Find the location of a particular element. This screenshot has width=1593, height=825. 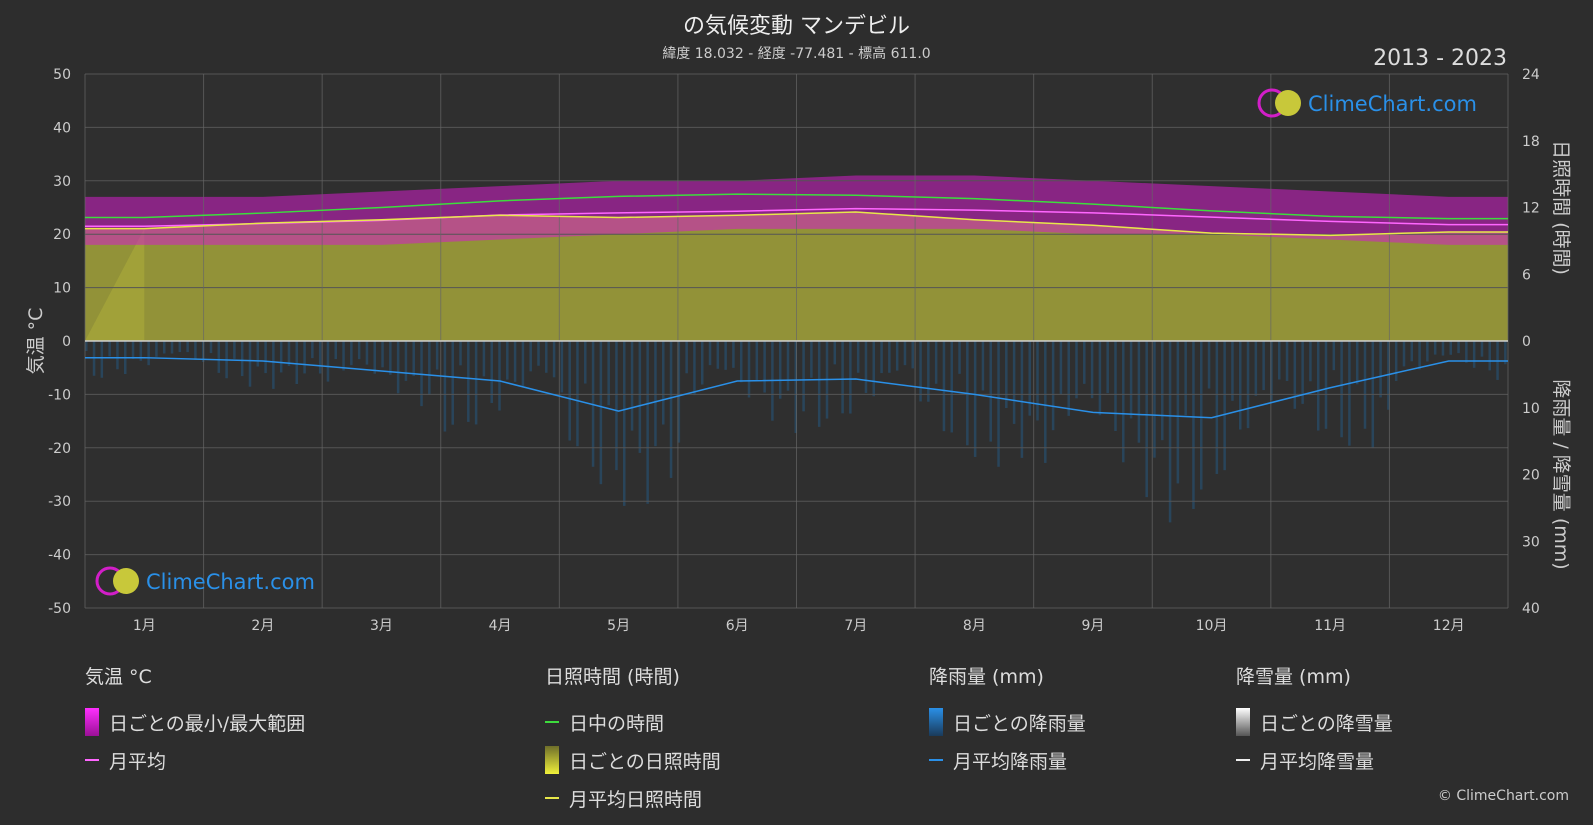

sunshine-area-edge is located at coordinates (115, 284).